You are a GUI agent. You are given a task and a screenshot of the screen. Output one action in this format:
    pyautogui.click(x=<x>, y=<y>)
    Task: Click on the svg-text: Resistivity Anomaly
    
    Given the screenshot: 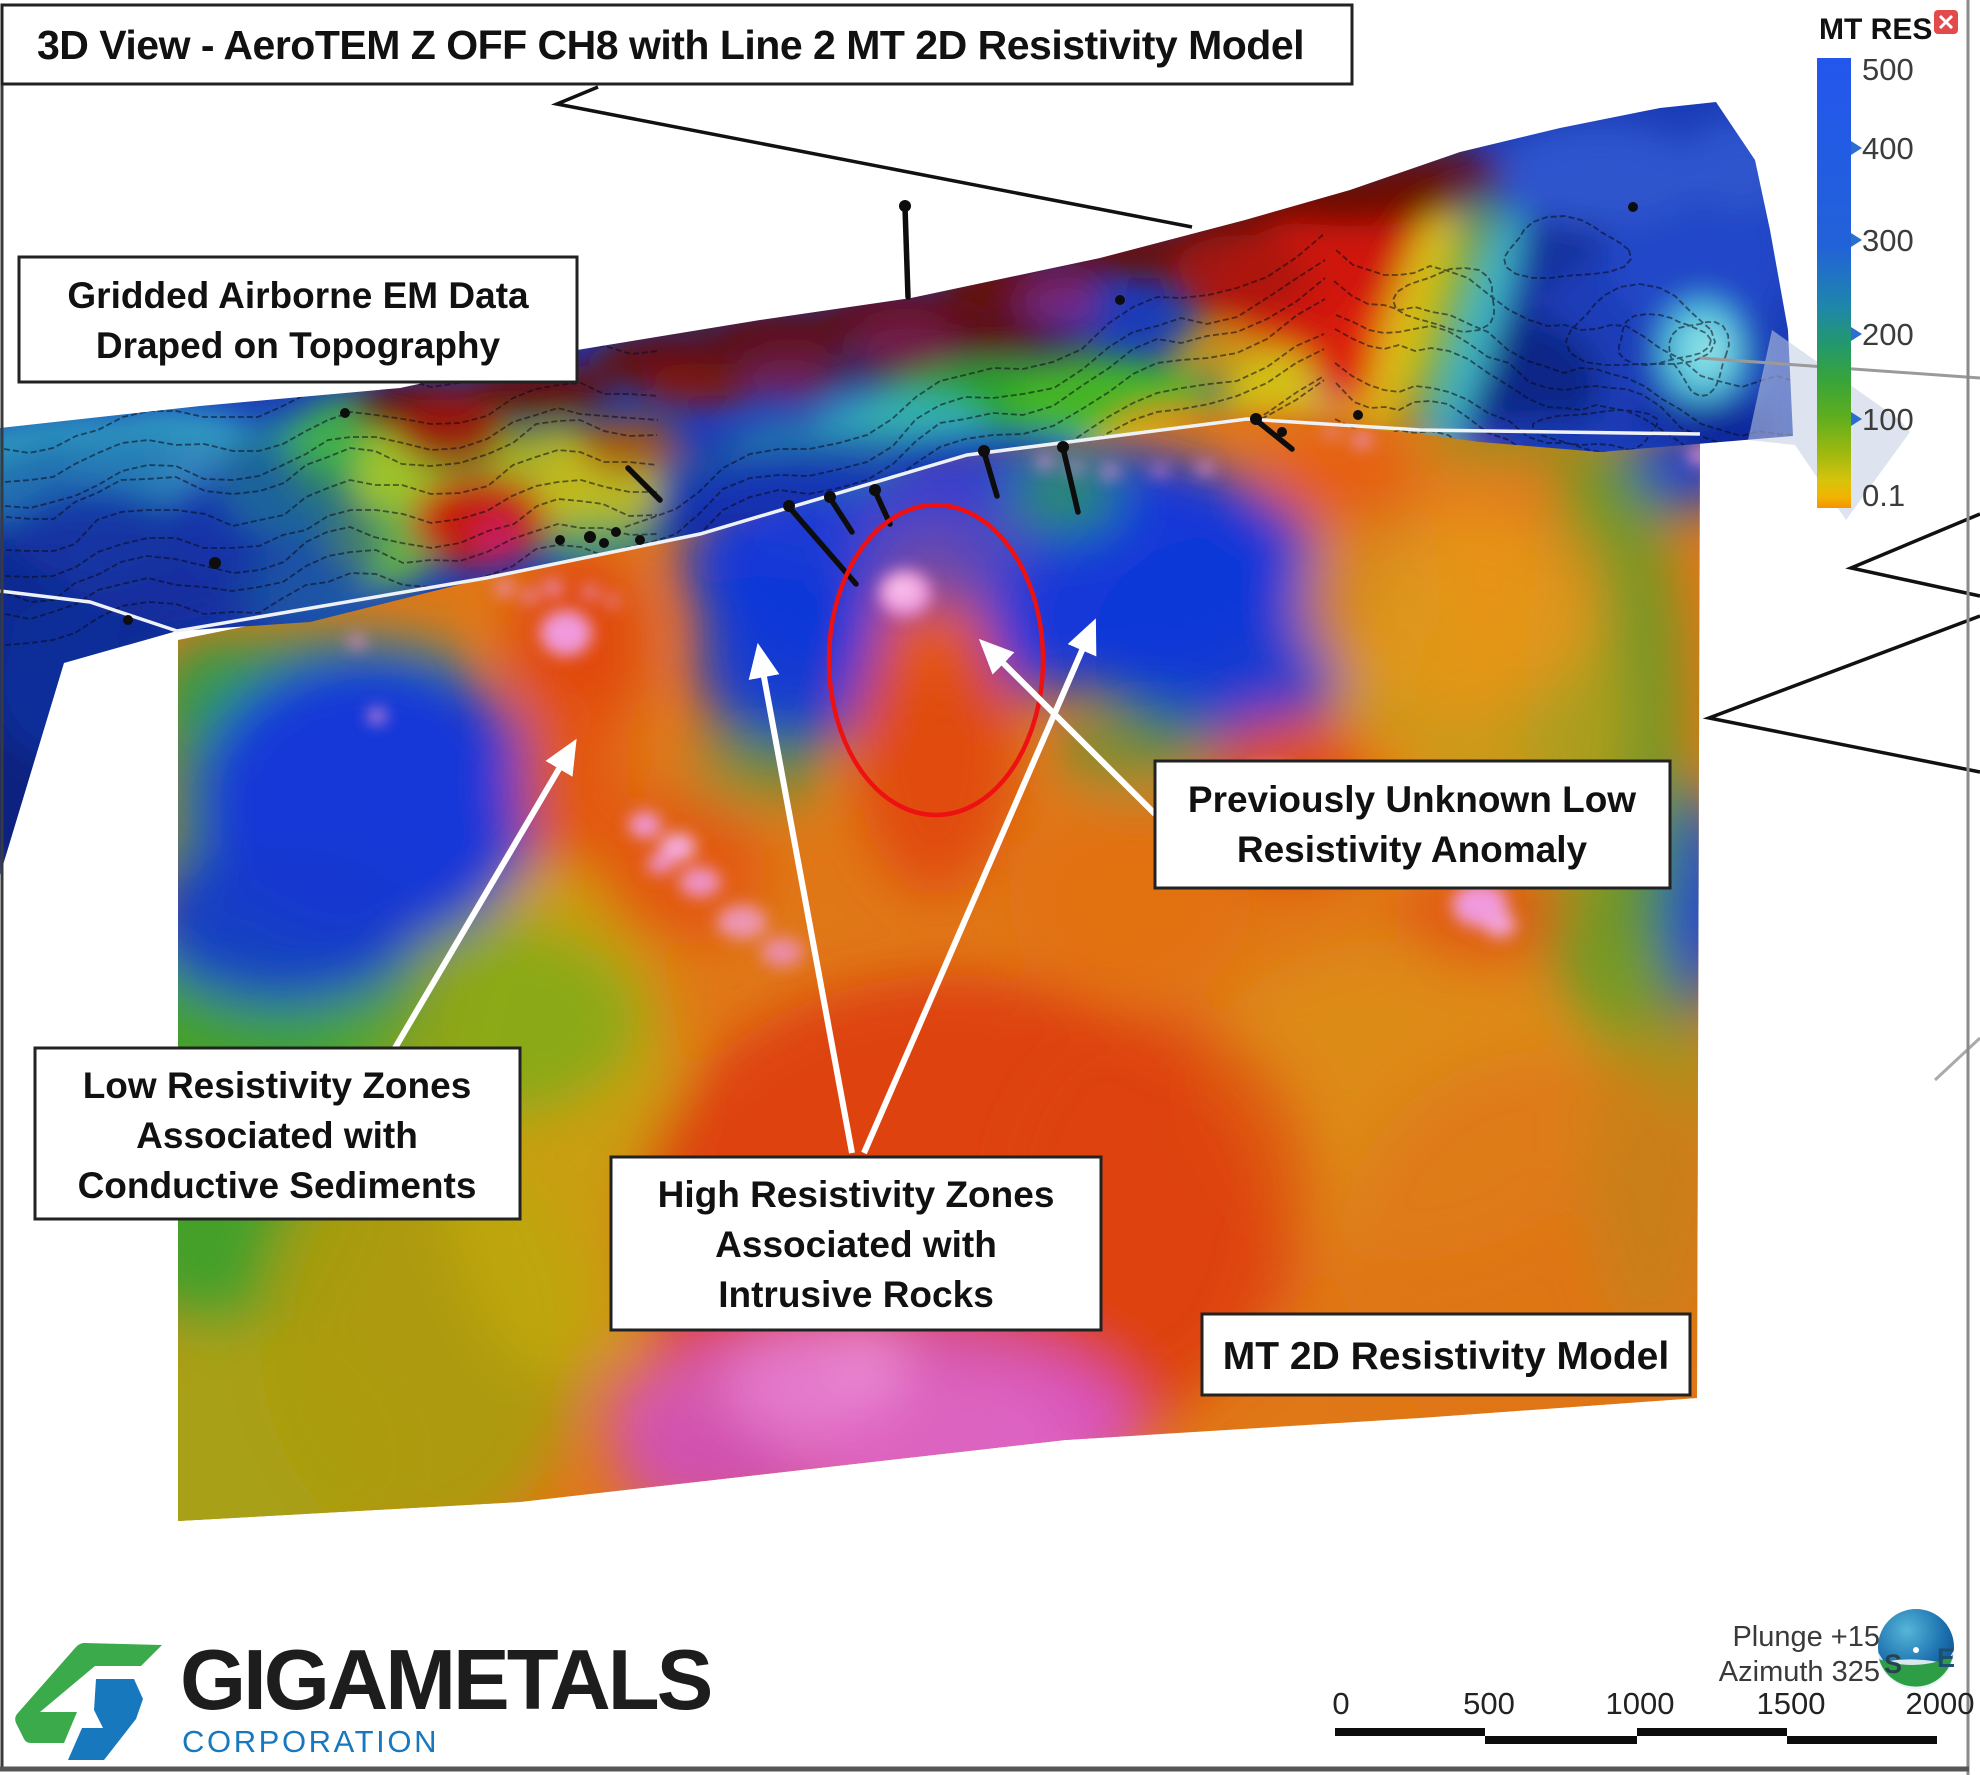 What is the action you would take?
    pyautogui.click(x=1412, y=849)
    